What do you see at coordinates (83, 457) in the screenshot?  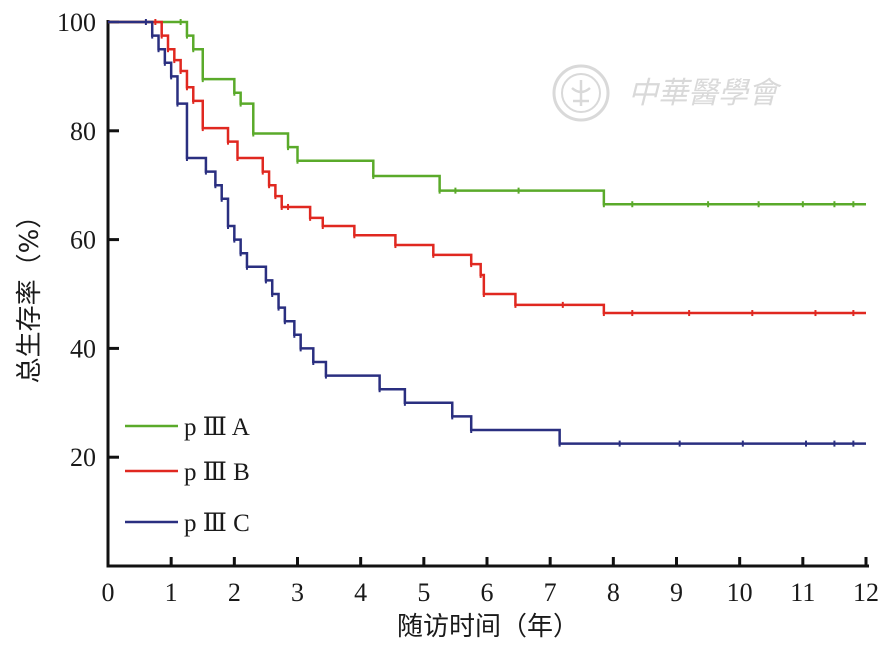 I see `y-tick-label: 20` at bounding box center [83, 457].